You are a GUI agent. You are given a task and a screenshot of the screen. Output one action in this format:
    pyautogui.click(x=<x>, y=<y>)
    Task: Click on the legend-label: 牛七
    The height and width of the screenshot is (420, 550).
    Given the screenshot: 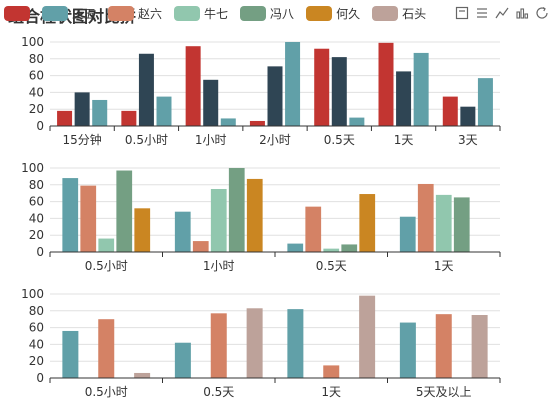 What is the action you would take?
    pyautogui.click(x=216, y=13)
    